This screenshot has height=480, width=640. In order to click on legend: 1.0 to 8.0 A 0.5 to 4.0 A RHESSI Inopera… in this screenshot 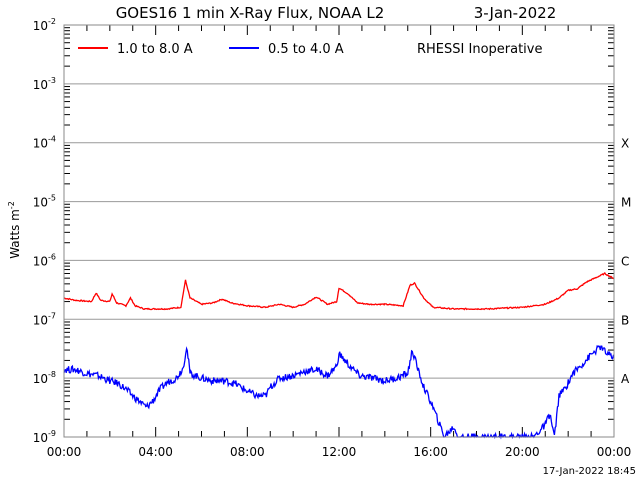, I will do `click(310, 49)`.